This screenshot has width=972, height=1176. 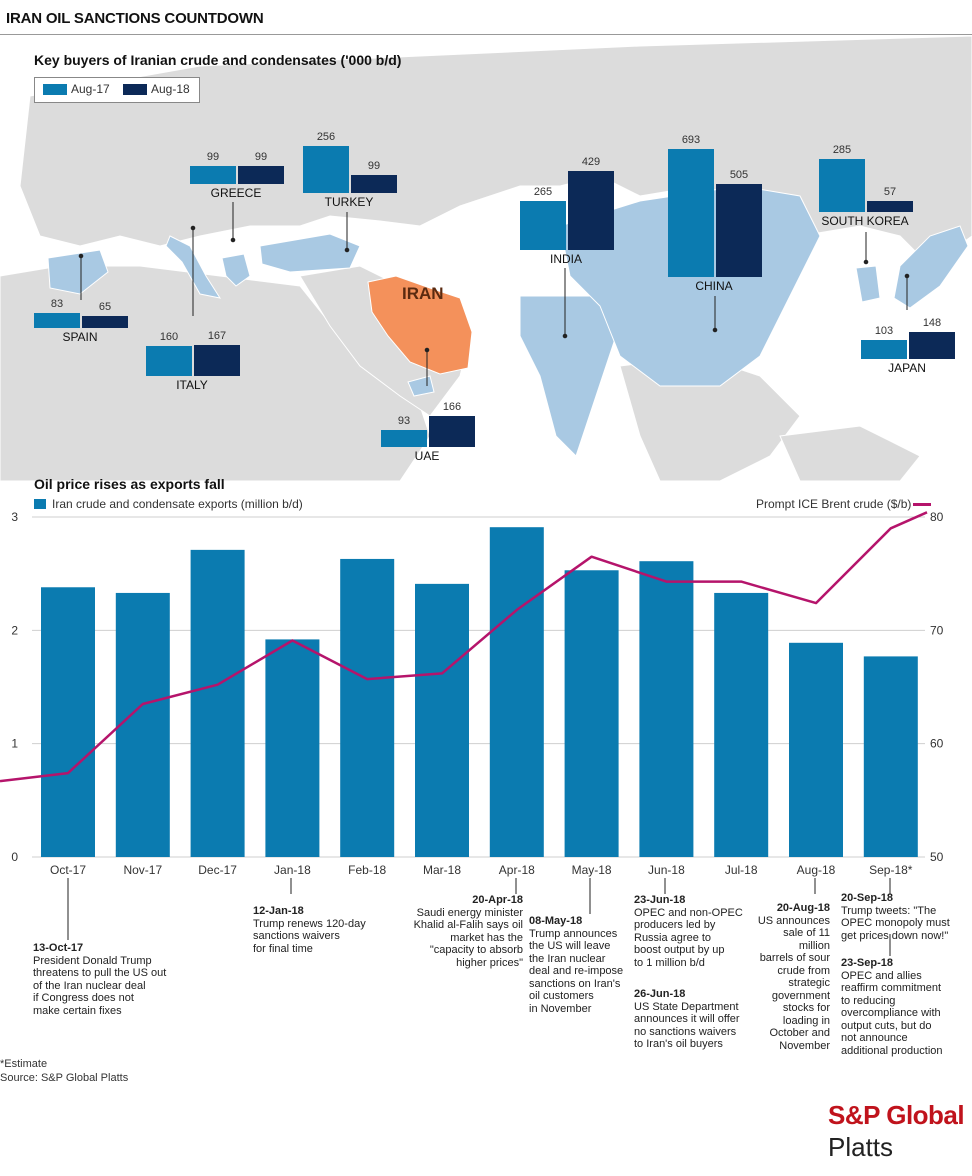 What do you see at coordinates (261, 174) in the screenshot?
I see `bar-greece-aug18` at bounding box center [261, 174].